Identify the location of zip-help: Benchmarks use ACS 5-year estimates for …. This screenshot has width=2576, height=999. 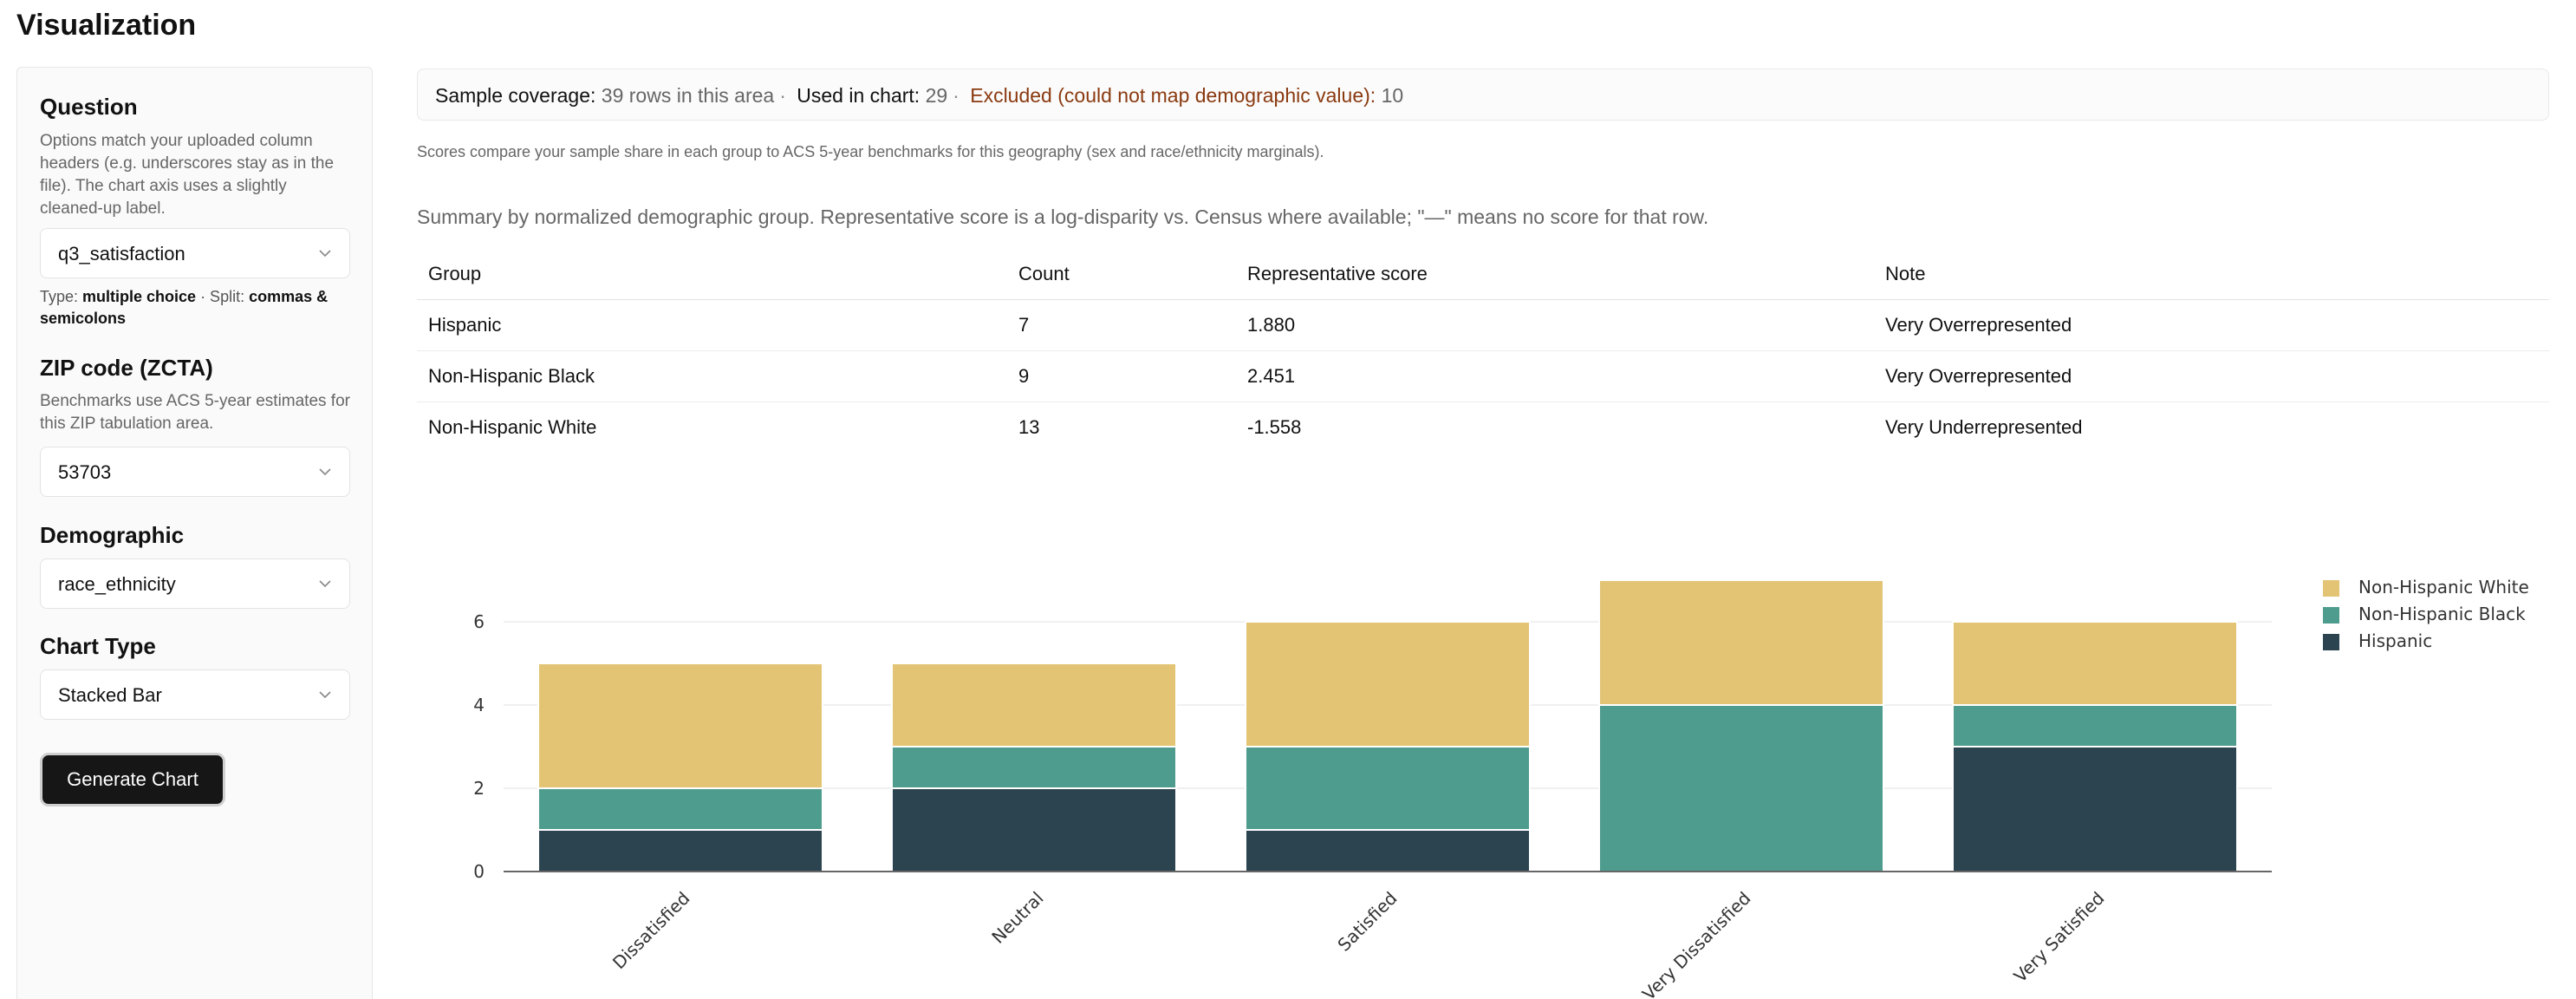
(195, 412).